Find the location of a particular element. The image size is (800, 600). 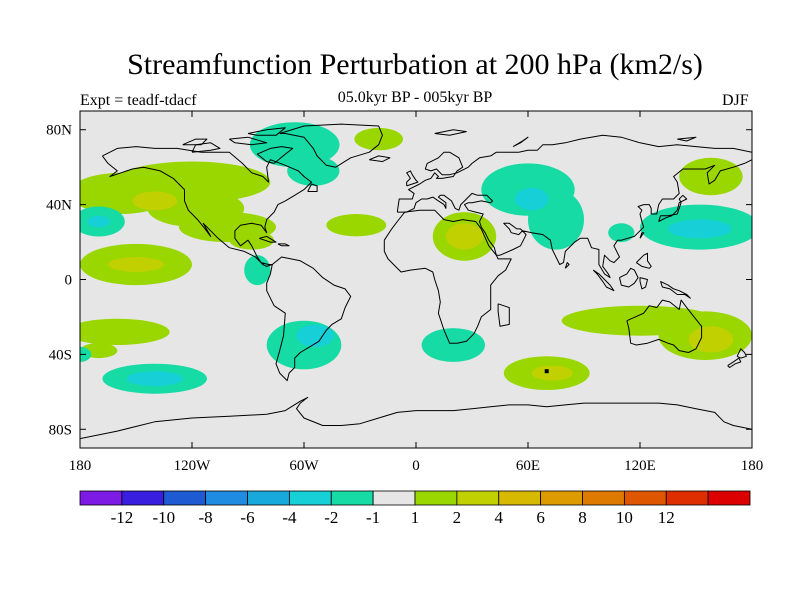

x-tick-label: 60W is located at coordinates (304, 466).